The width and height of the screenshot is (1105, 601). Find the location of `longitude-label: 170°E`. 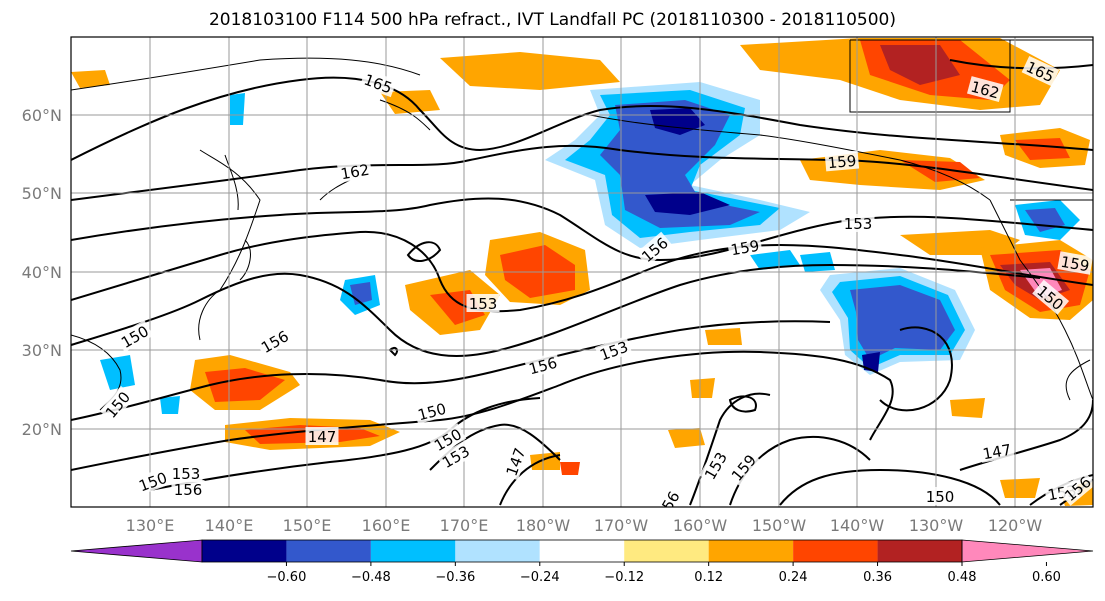

longitude-label: 170°E is located at coordinates (464, 525).